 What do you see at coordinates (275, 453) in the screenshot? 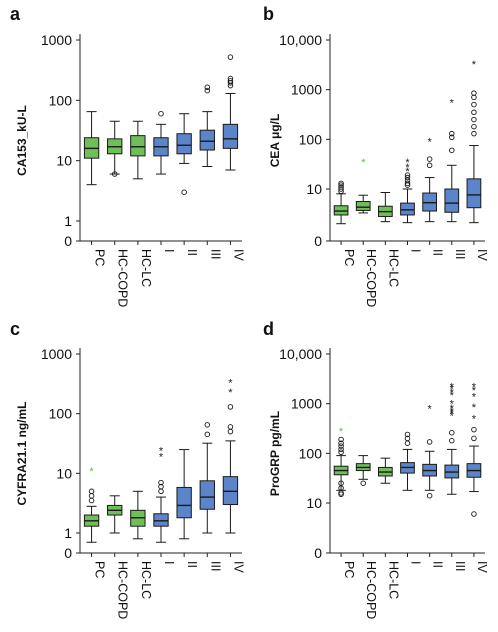
I see `y-axis-label: ProGRP pg/mL` at bounding box center [275, 453].